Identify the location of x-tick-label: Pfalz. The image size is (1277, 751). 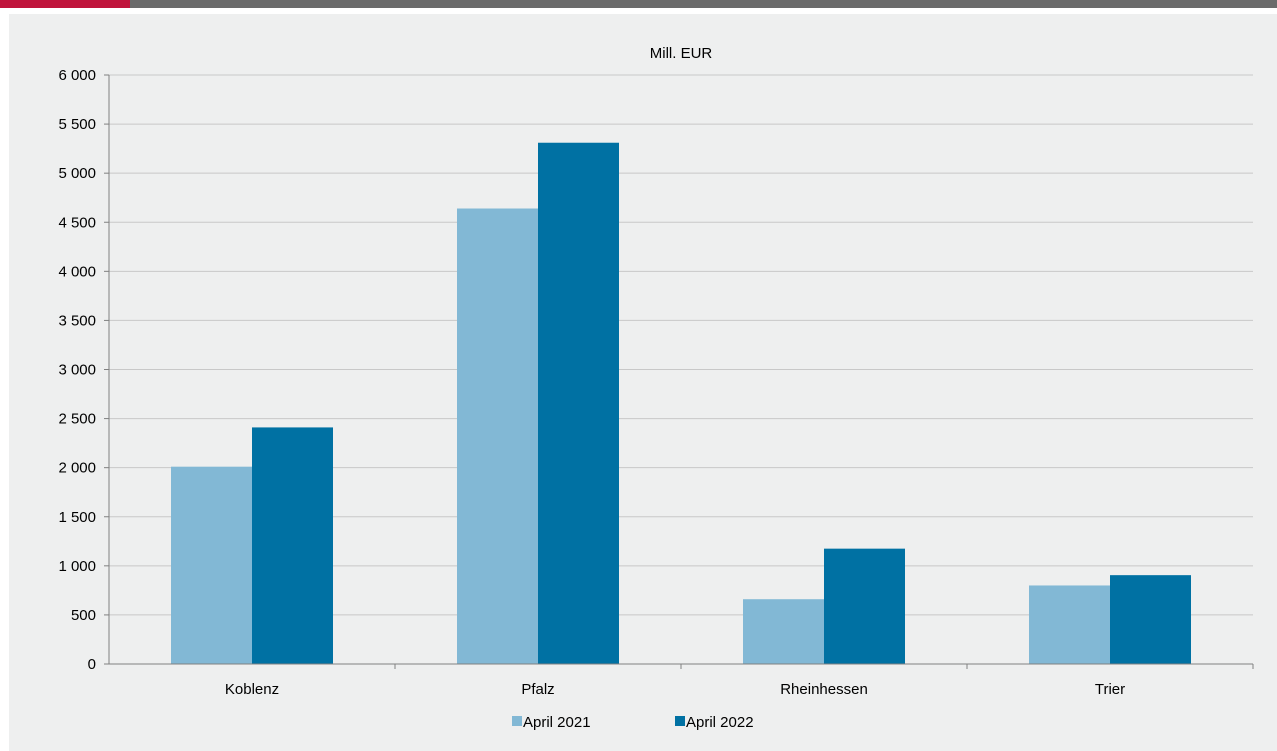
(537, 689).